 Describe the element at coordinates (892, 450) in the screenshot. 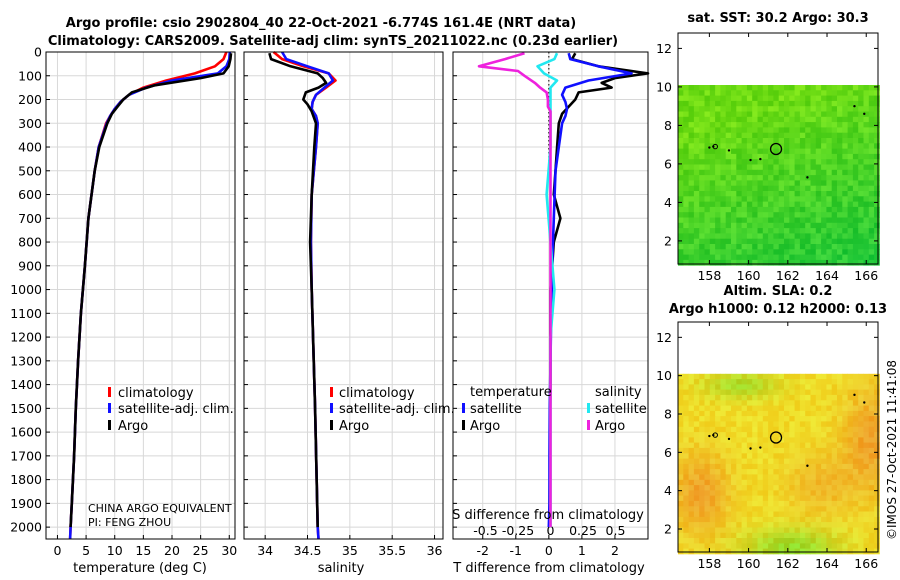

I see `credit-text: ©IMOS 27-Oct-2021 11:41:08` at that location.